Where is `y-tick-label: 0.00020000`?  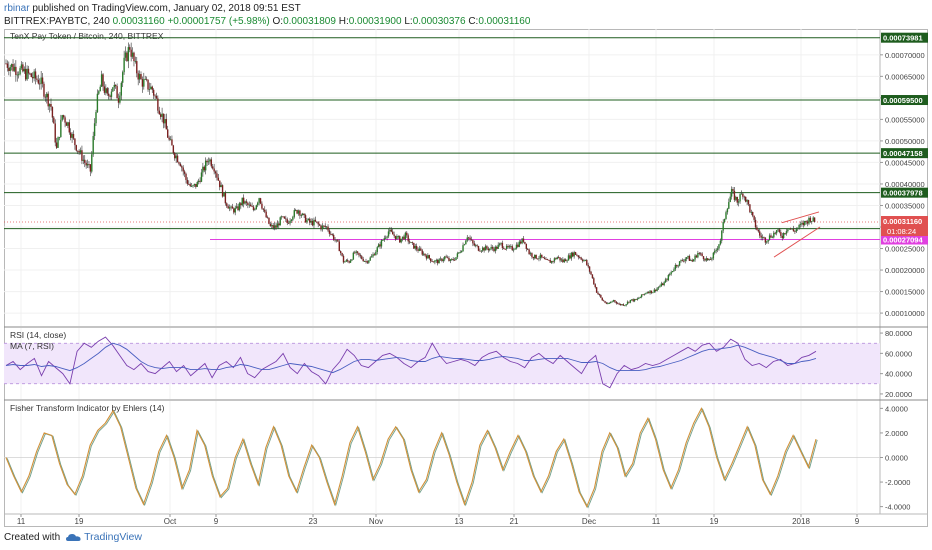
y-tick-label: 0.00020000 is located at coordinates (905, 270).